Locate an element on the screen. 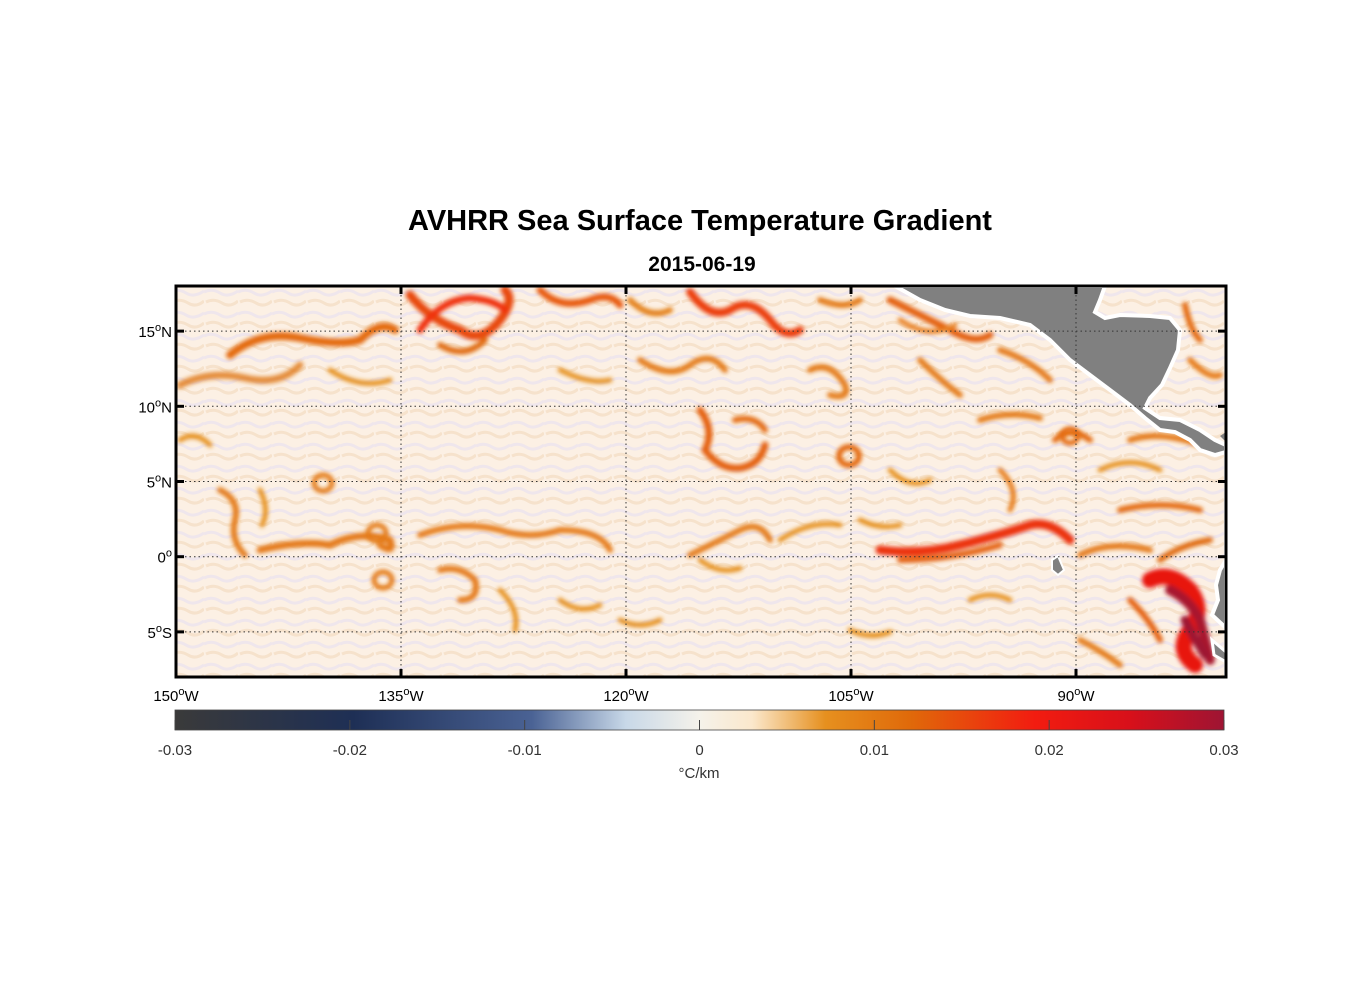 The height and width of the screenshot is (1000, 1356). colorbar-tick-label: -0.02 is located at coordinates (350, 750).